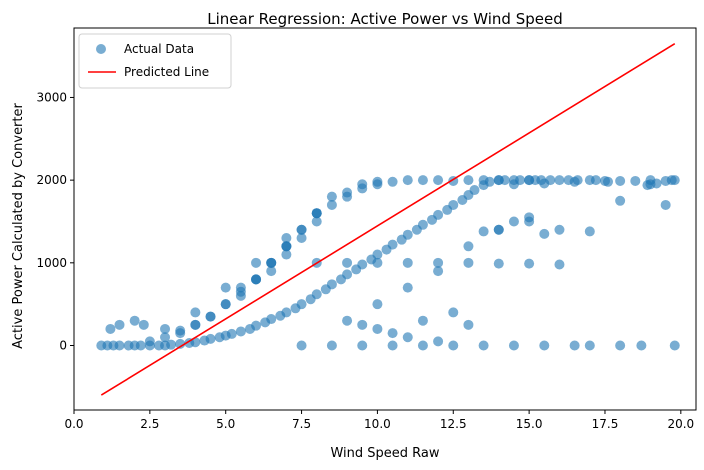 This screenshot has width=704, height=470. Describe the element at coordinates (51, 180) in the screenshot. I see `y-tick-label: 2000` at that location.